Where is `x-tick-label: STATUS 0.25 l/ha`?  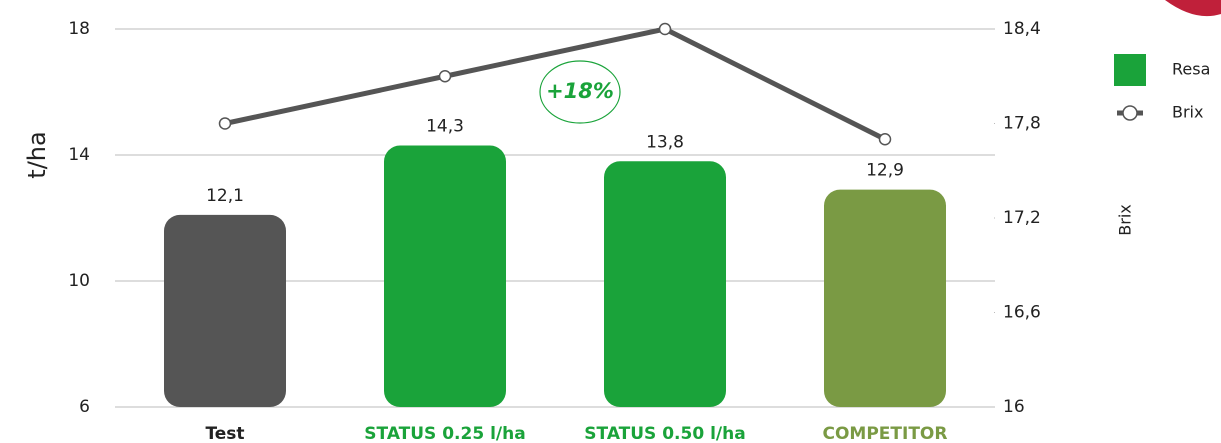 x-tick-label: STATUS 0.25 l/ha is located at coordinates (444, 433).